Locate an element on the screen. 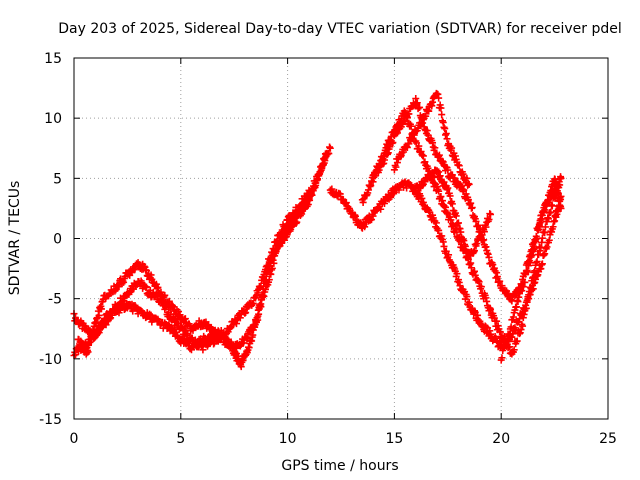 The height and width of the screenshot is (480, 640). x-tick-label: 15 is located at coordinates (394, 439).